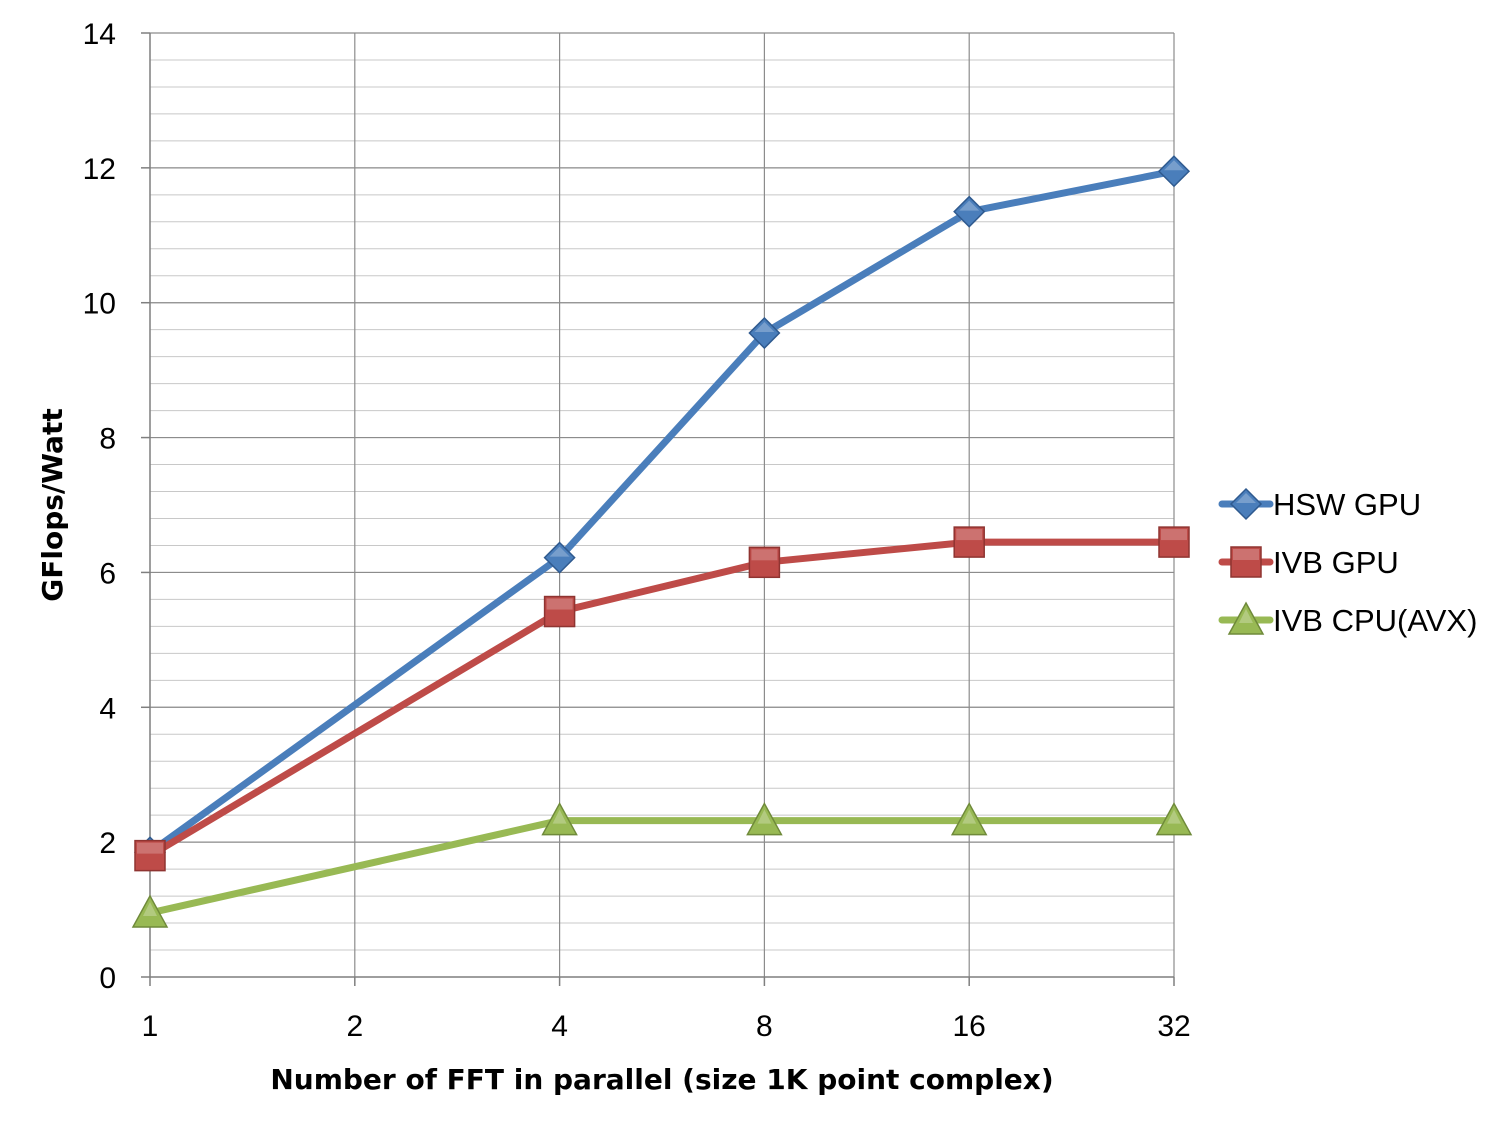 This screenshot has width=1500, height=1125. Describe the element at coordinates (107, 573) in the screenshot. I see `y-tick-label: 6` at that location.